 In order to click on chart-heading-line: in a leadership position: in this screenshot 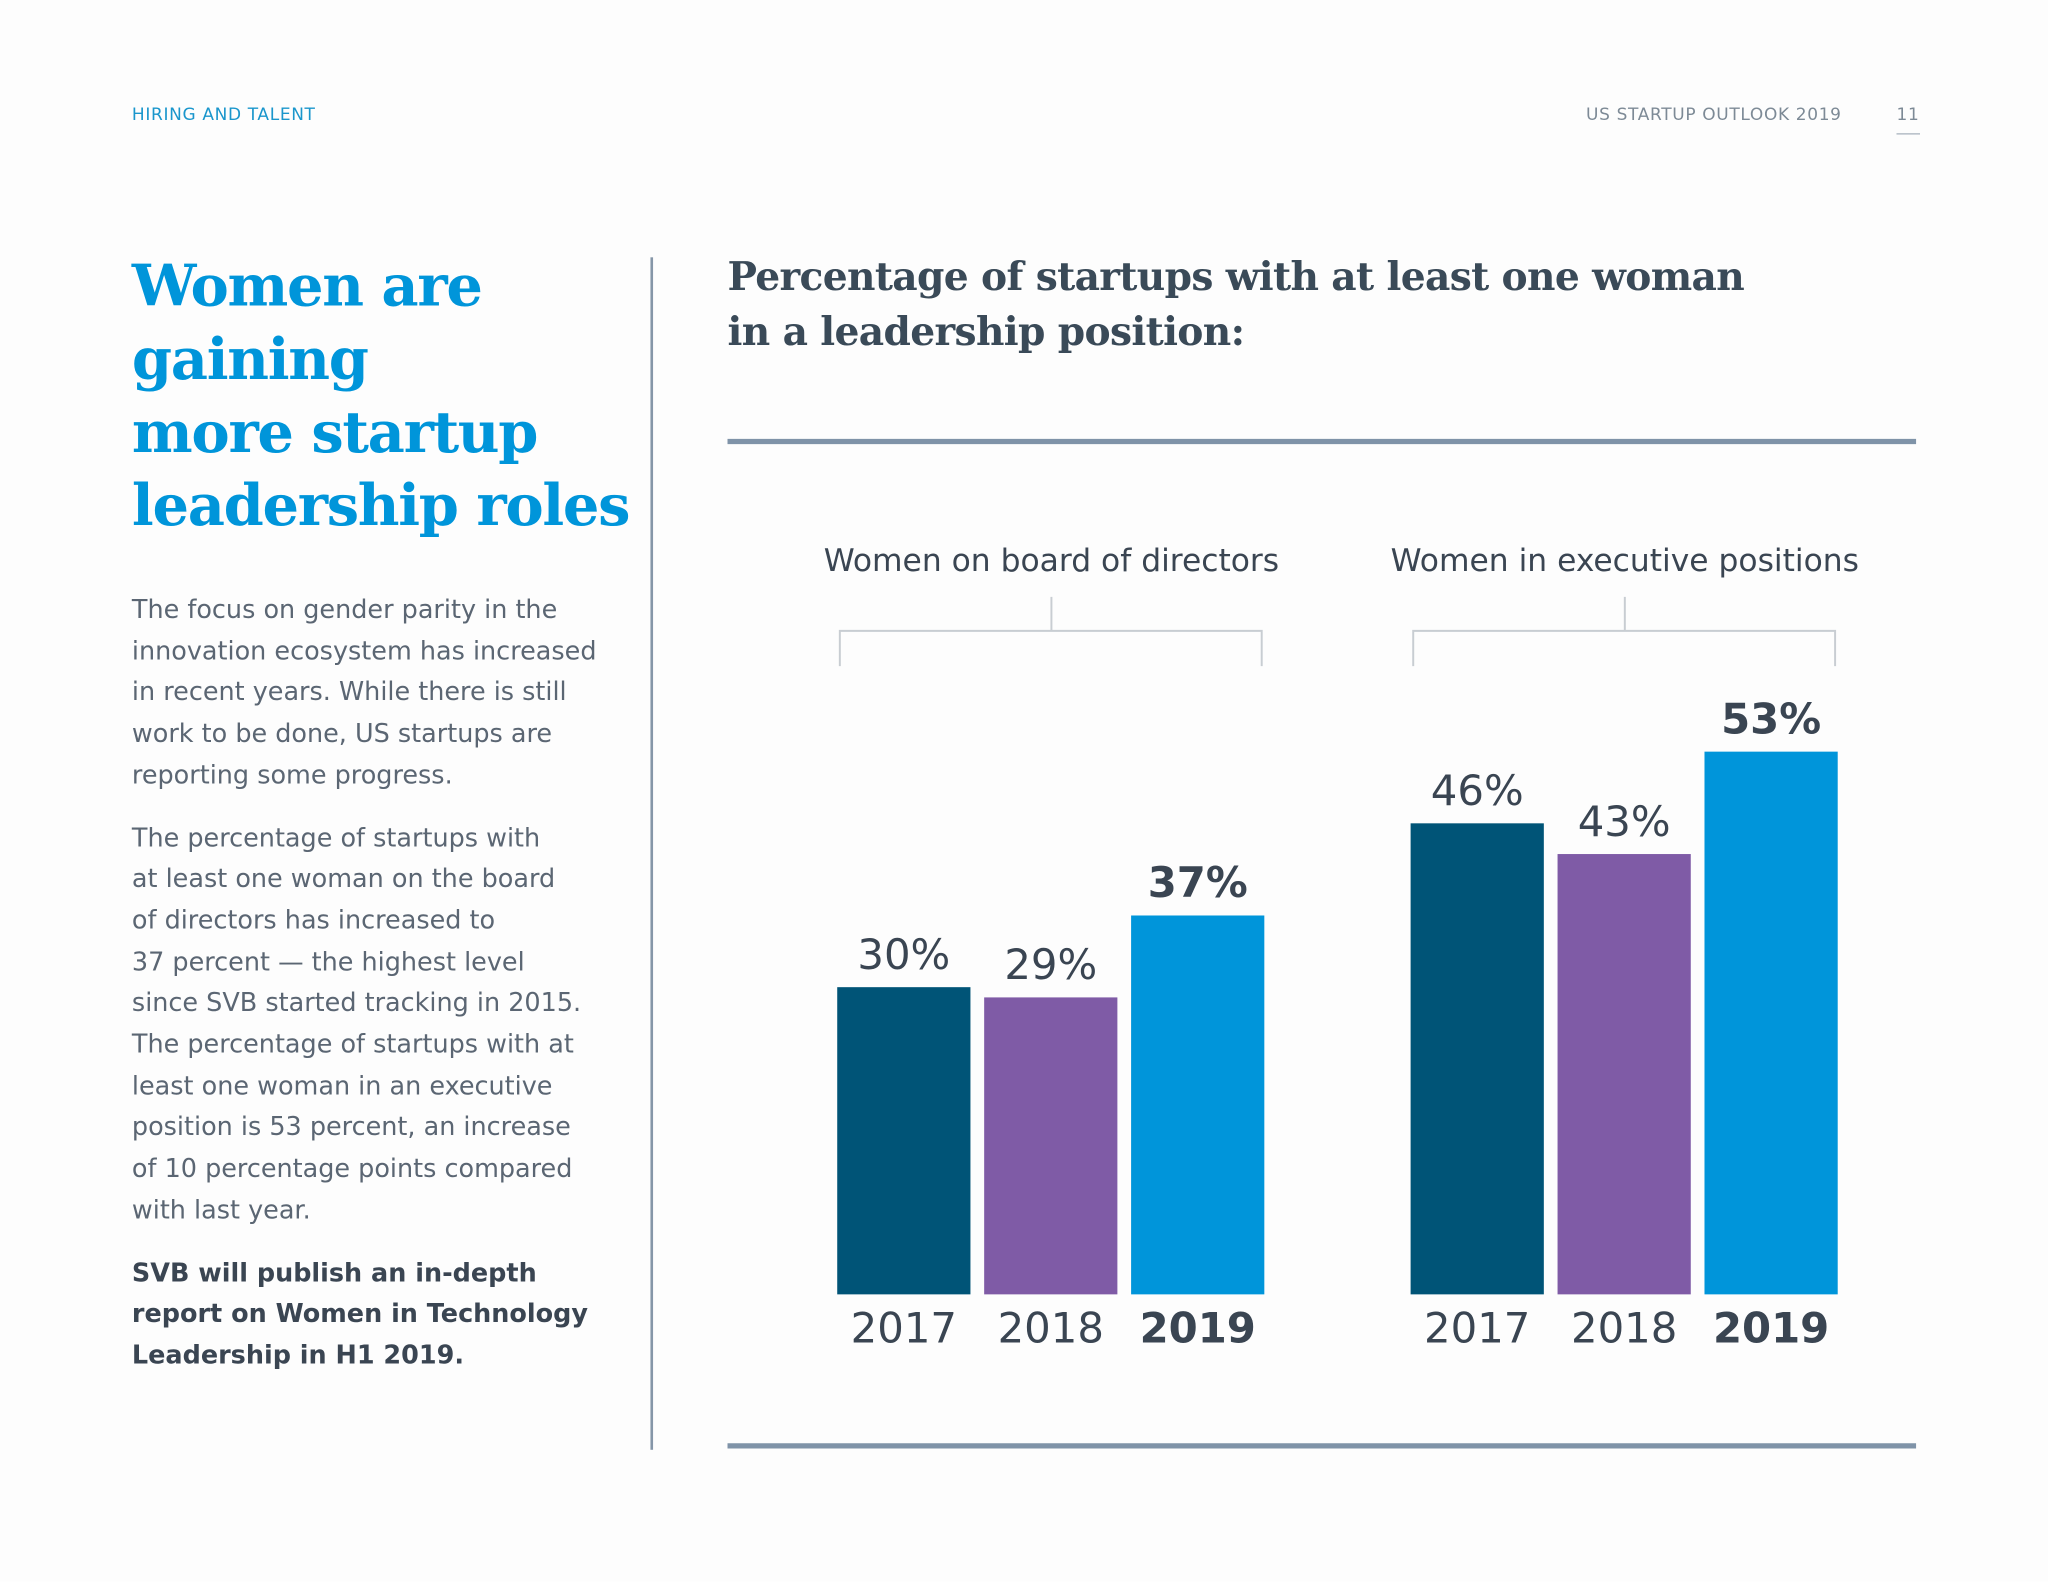, I will do `click(986, 332)`.